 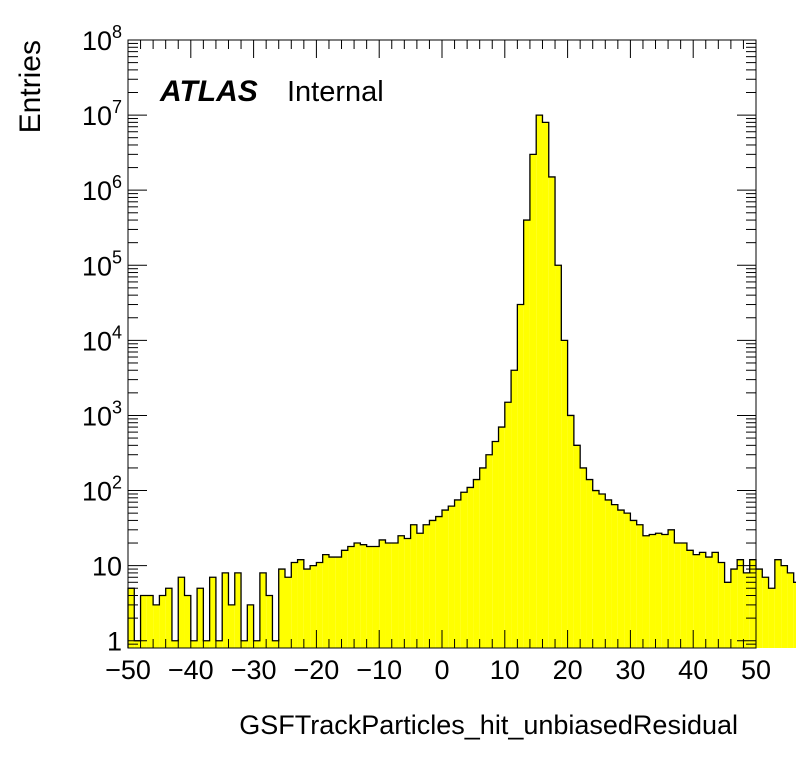 What do you see at coordinates (254, 670) in the screenshot?
I see `x-tick-label: −30` at bounding box center [254, 670].